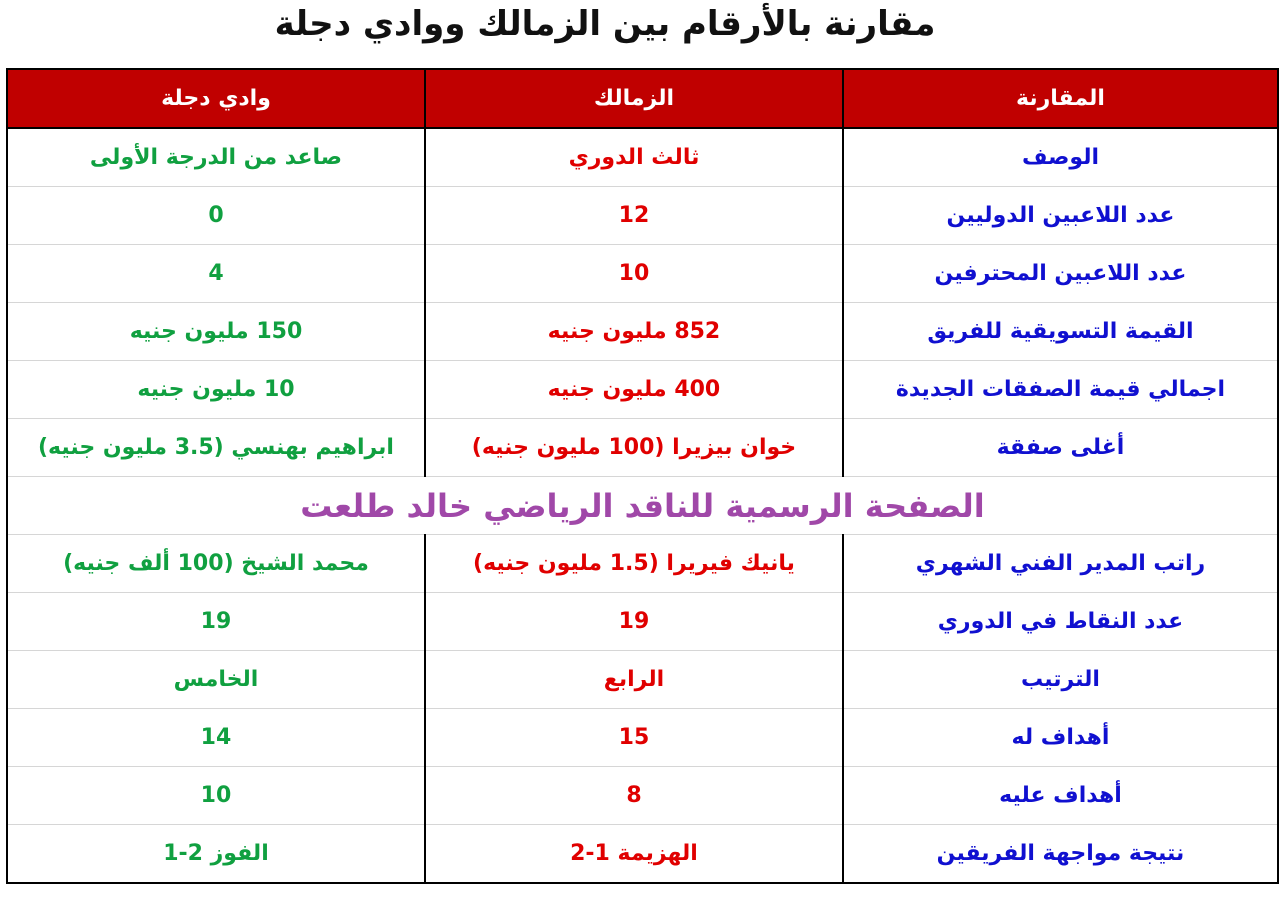  What do you see at coordinates (633, 215) in the screenshot?
I see `zamalek-value: 12` at bounding box center [633, 215].